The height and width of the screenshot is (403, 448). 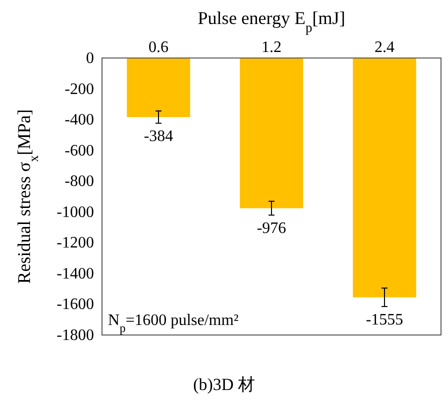 I want to click on x-tick-label: 2.4, so click(x=384, y=47).